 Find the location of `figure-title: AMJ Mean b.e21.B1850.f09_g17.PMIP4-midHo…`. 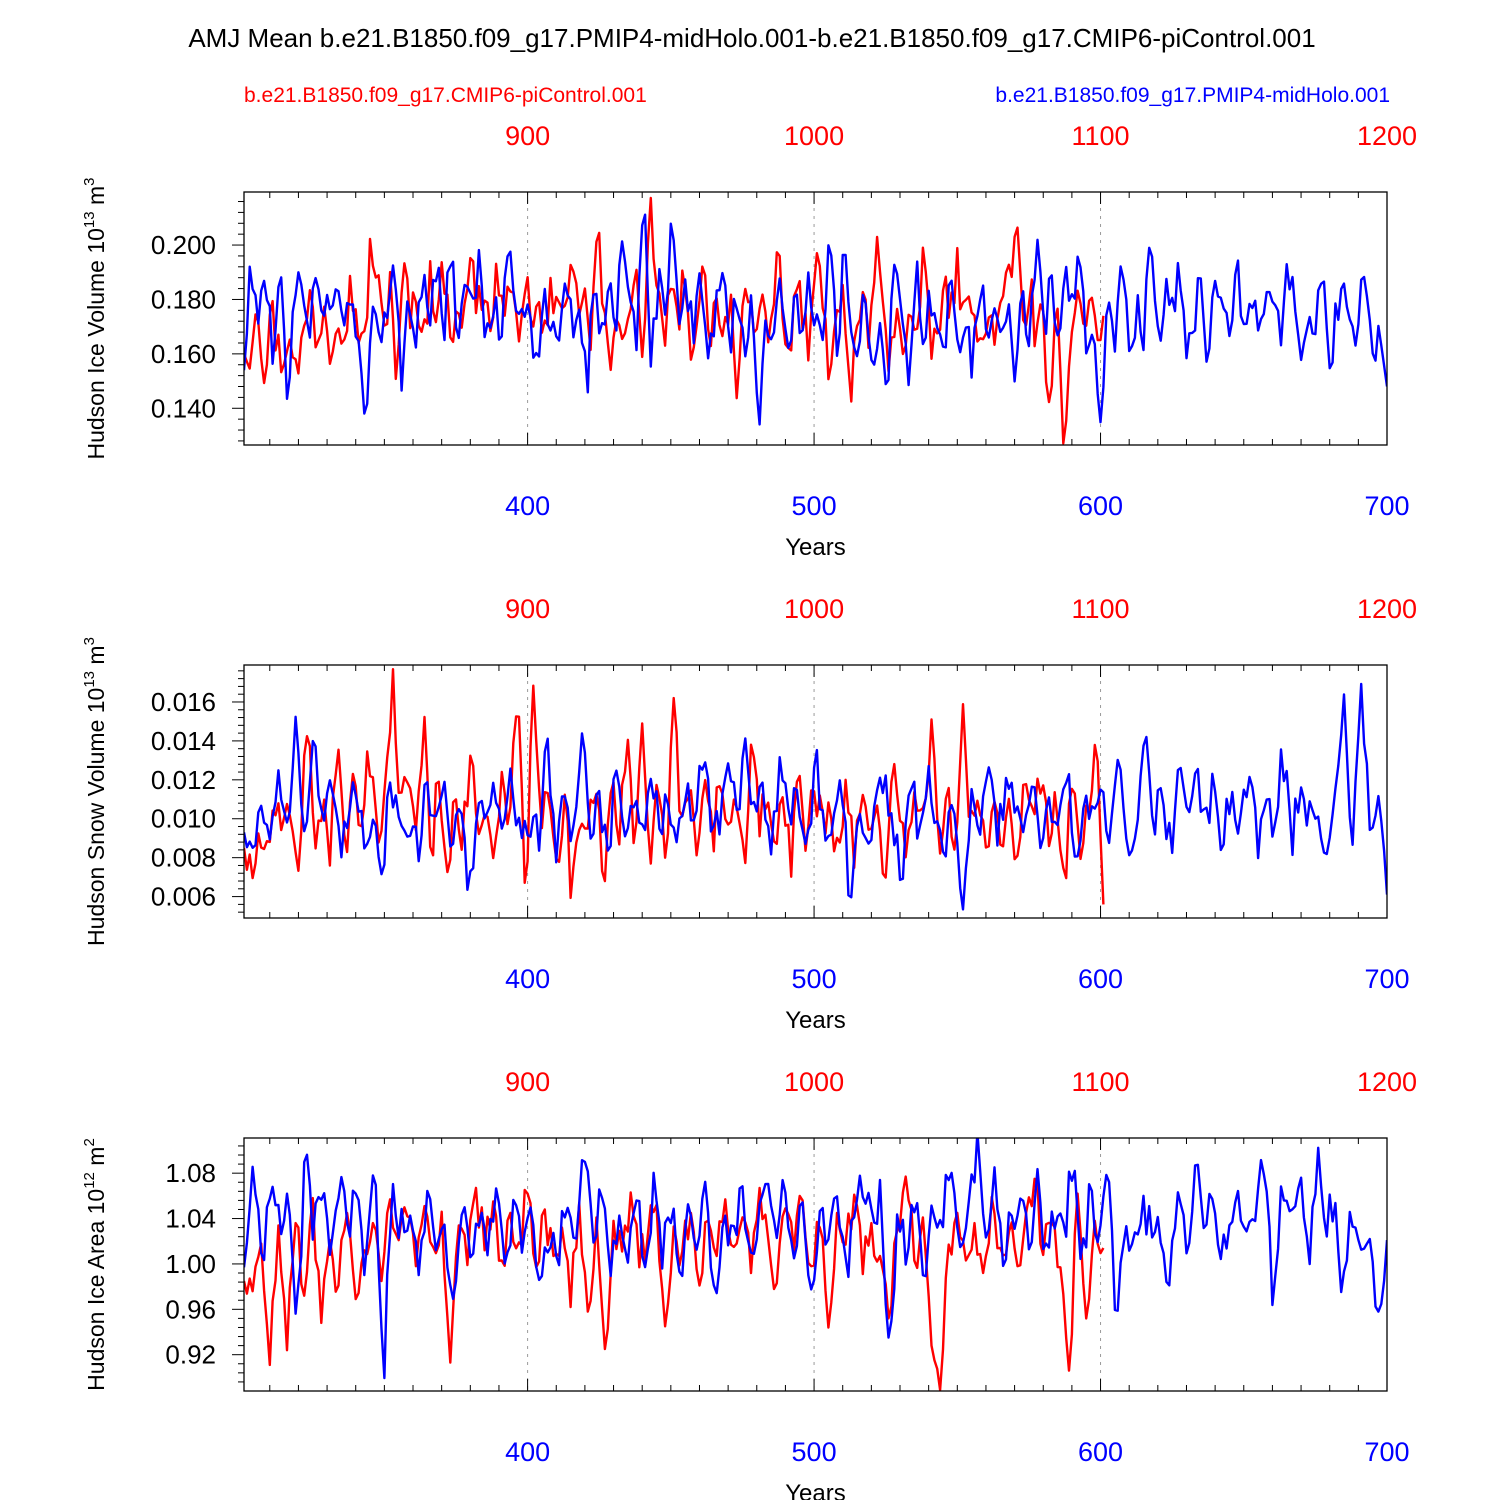

figure-title: AMJ Mean b.e21.B1850.f09_g17.PMIP4-midHo… is located at coordinates (751, 38).